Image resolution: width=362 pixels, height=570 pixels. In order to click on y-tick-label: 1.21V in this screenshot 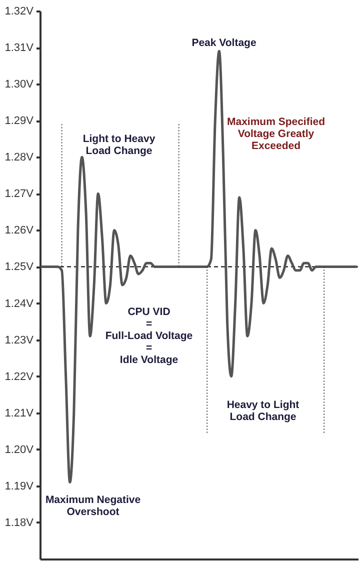, I will do `click(19, 413)`.